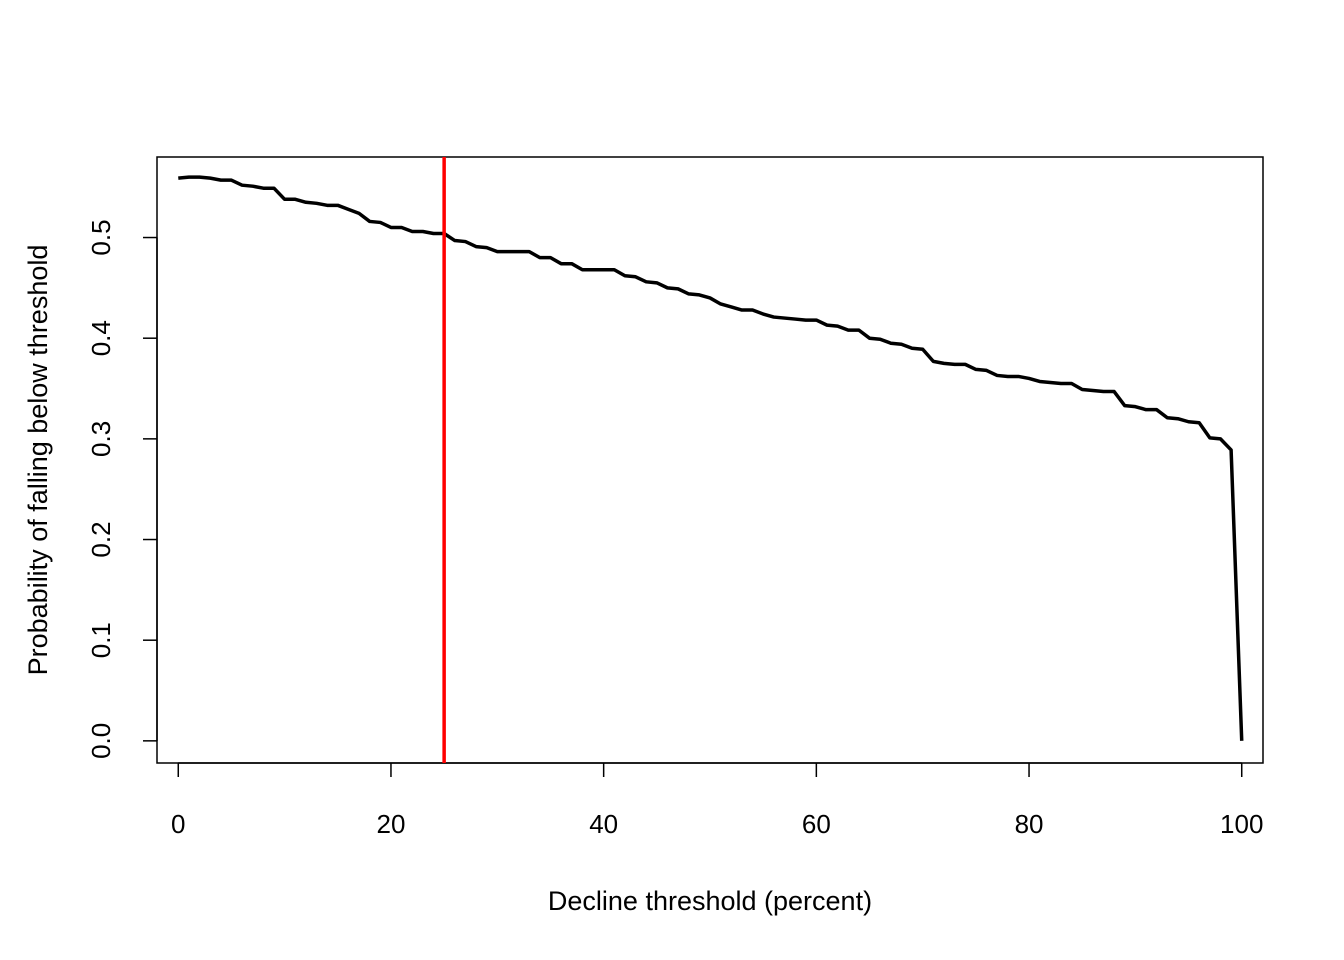 The width and height of the screenshot is (1344, 960). I want to click on y-tick-label: 0.0, so click(101, 741).